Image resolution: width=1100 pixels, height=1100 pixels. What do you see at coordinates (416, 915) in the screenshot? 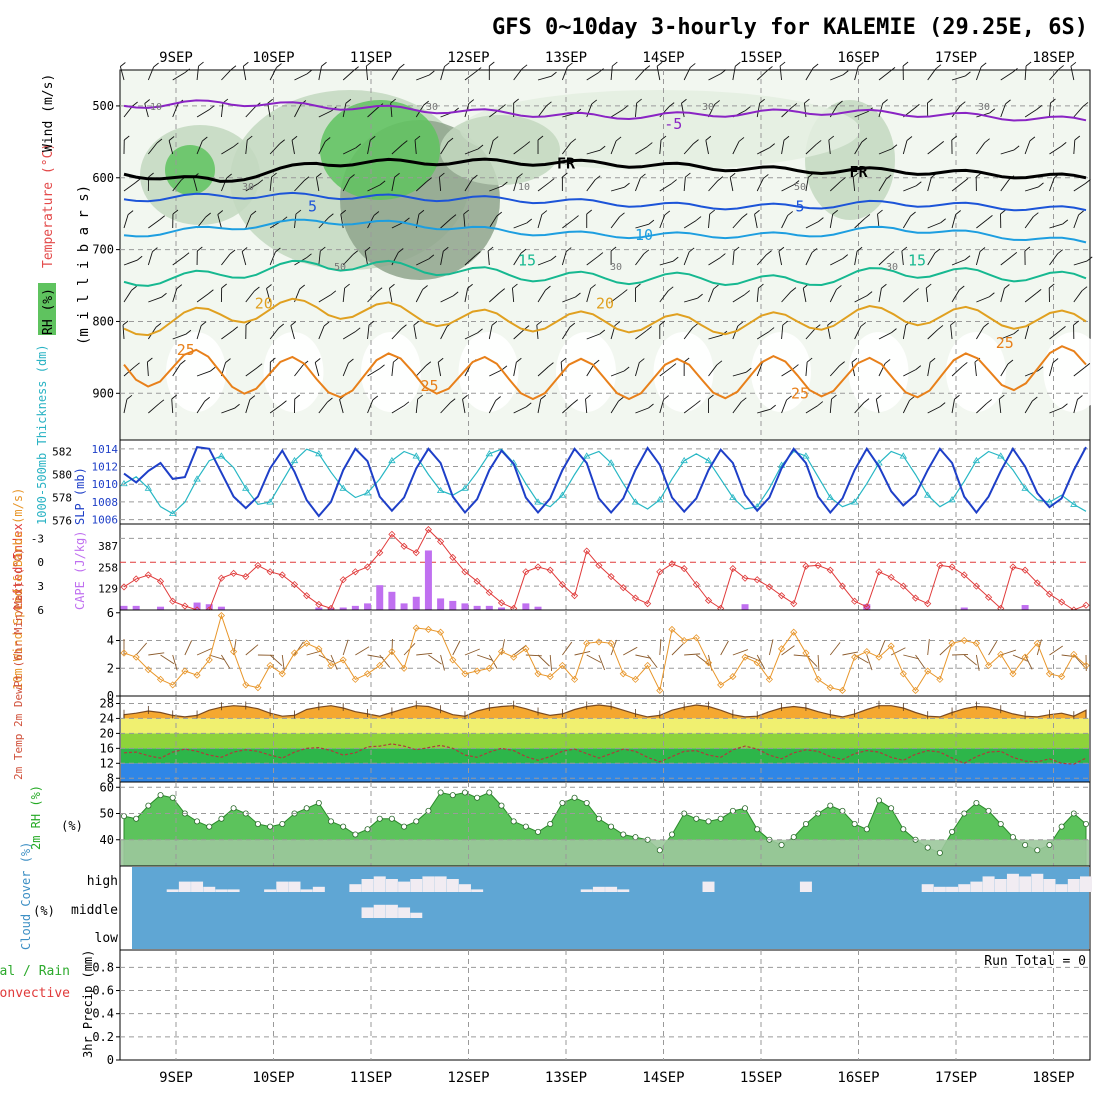
I see `cloud-middle-bar` at bounding box center [416, 915].